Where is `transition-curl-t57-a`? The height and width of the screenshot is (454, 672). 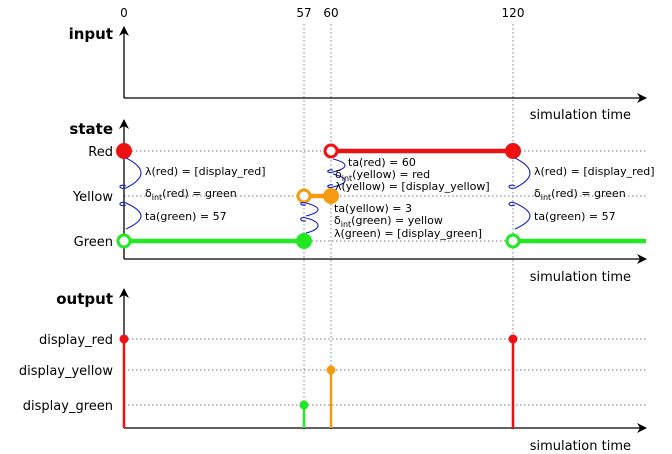 transition-curl-t57-a is located at coordinates (309, 225).